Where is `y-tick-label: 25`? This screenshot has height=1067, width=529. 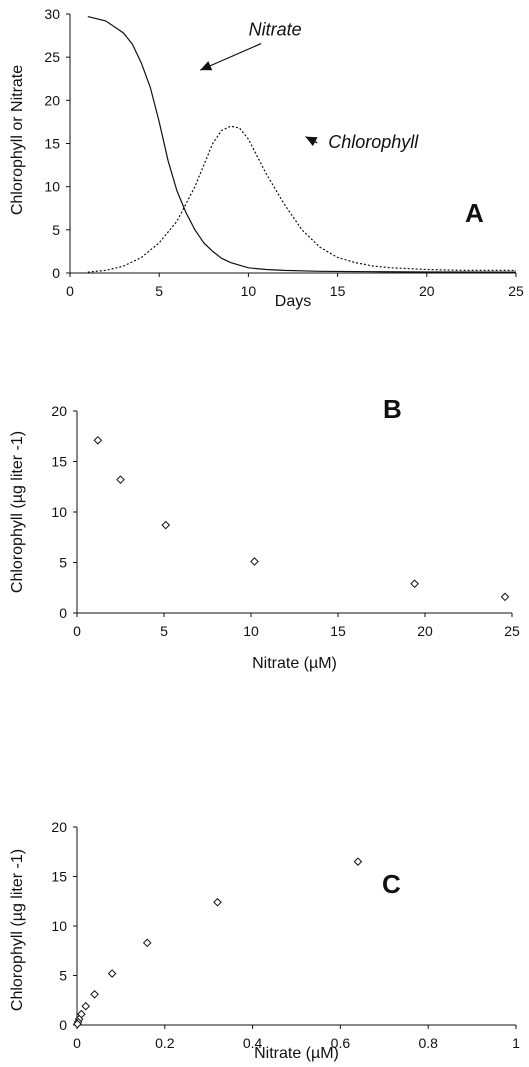
y-tick-label: 25 is located at coordinates (52, 57).